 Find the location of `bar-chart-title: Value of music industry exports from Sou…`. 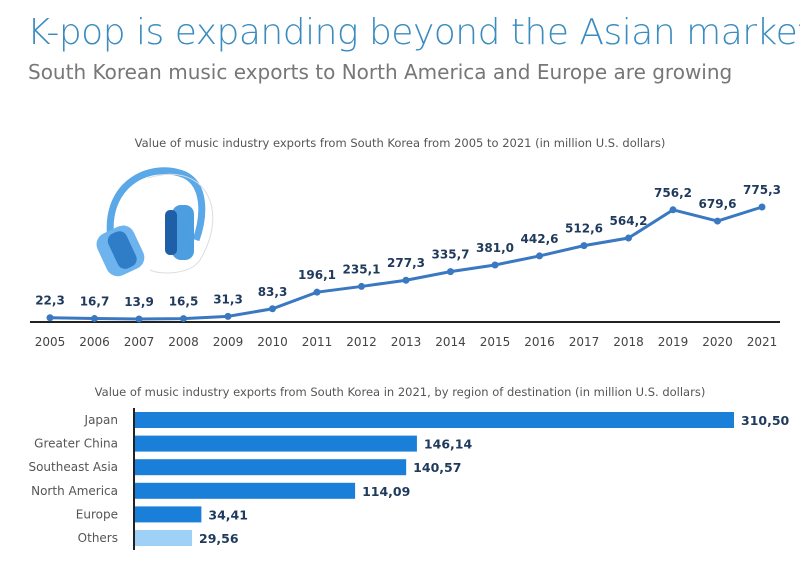

bar-chart-title: Value of music industry exports from Sou… is located at coordinates (400, 392).